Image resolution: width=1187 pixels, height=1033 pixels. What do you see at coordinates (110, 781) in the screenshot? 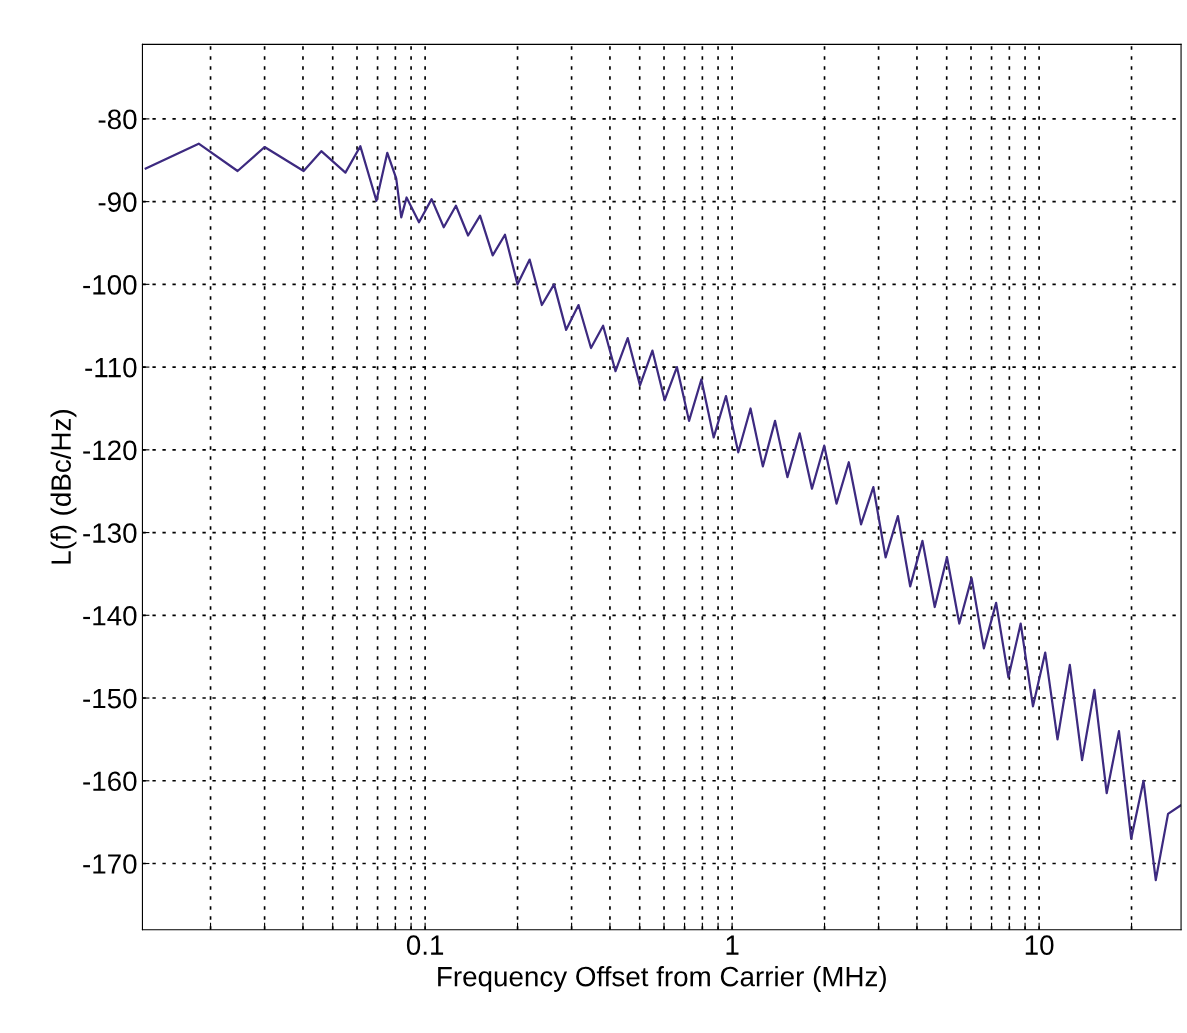
I see `y-tick-label: -160` at bounding box center [110, 781].